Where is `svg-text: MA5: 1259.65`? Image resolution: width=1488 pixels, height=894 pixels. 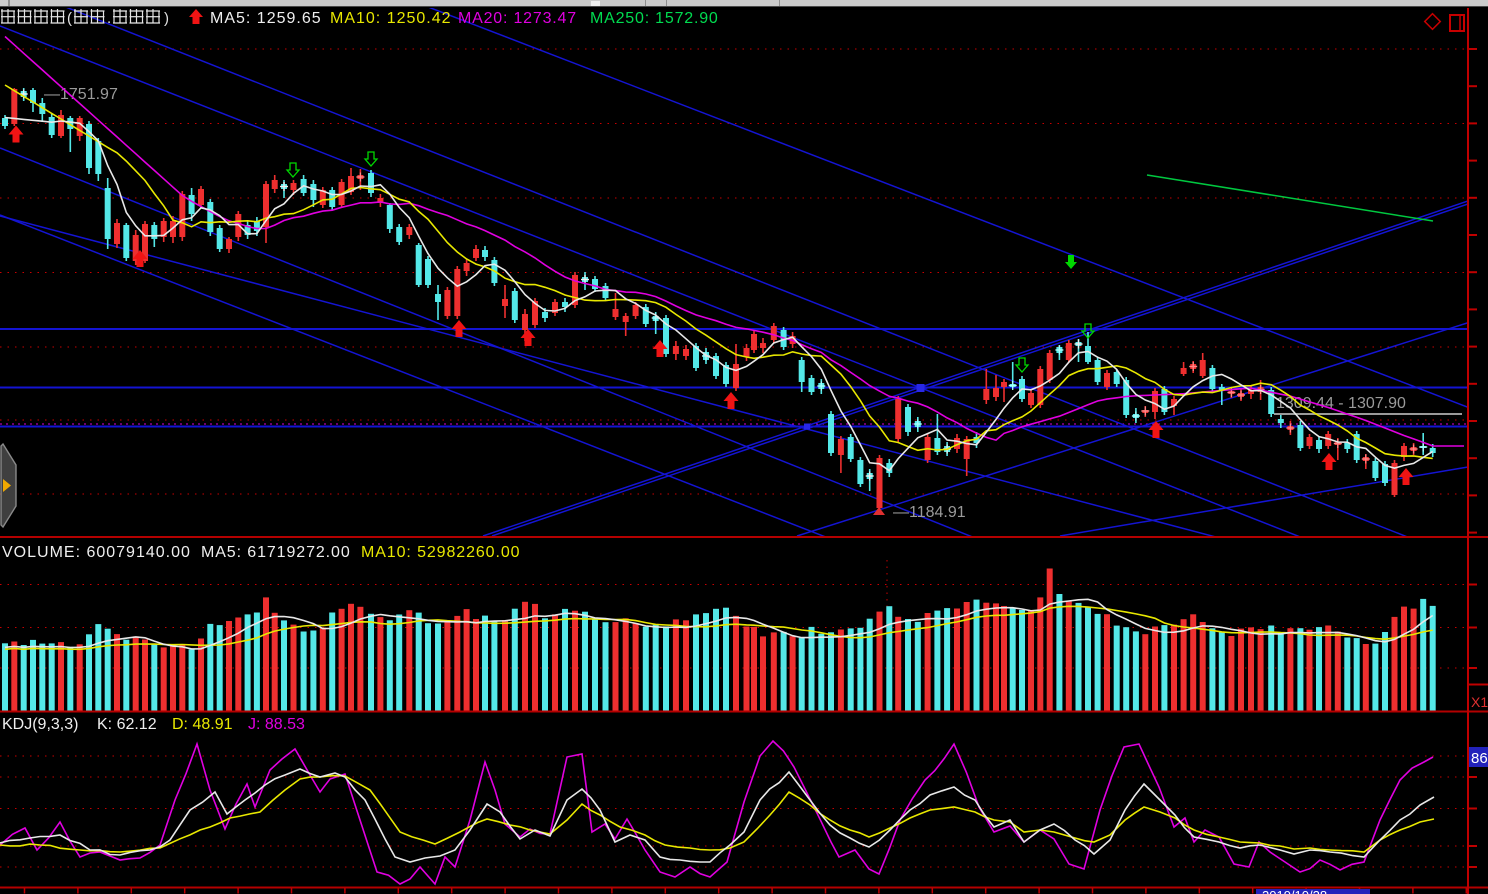
svg-text: MA5: 1259.65 is located at coordinates (266, 18).